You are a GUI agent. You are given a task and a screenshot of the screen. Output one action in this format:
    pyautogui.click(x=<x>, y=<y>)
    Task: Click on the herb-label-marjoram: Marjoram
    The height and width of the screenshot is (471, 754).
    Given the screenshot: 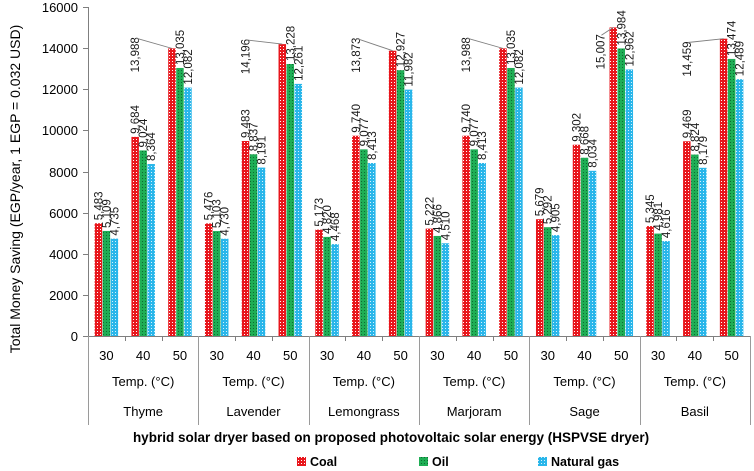 What is the action you would take?
    pyautogui.click(x=474, y=411)
    